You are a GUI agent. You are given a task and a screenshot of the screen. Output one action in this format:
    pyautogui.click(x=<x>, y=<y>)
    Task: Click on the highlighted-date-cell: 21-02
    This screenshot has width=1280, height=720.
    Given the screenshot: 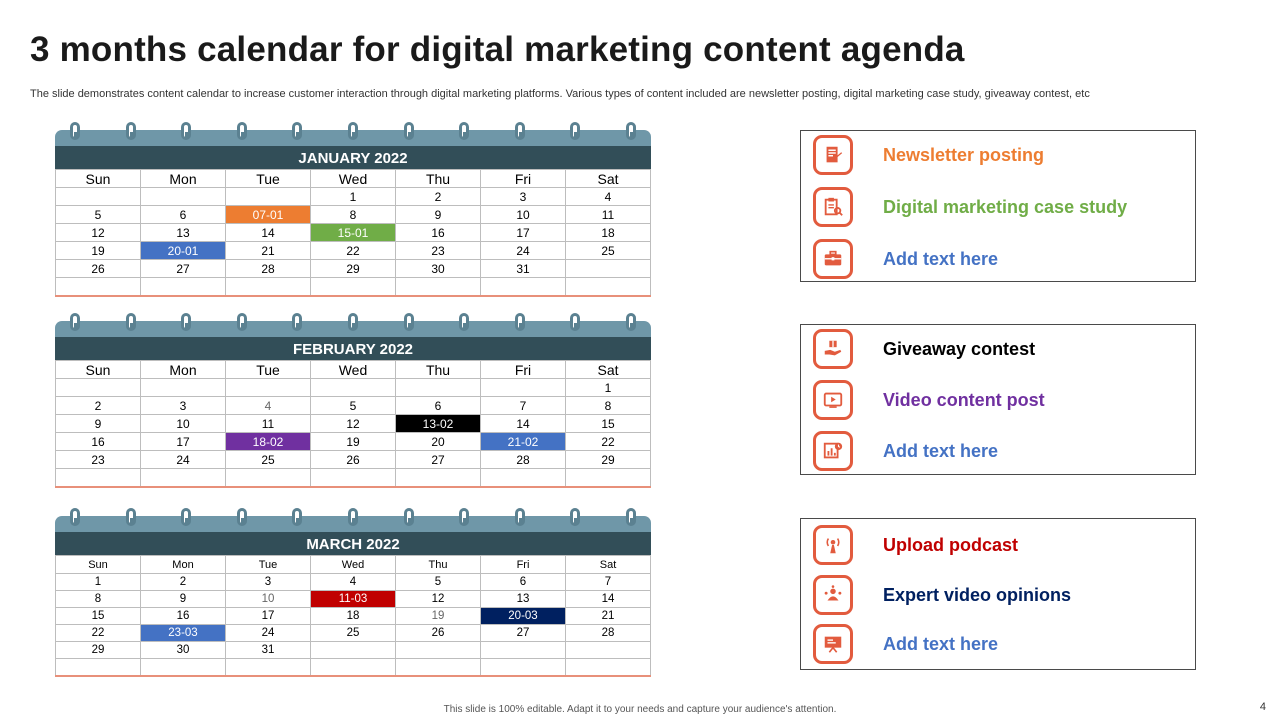 What is the action you would take?
    pyautogui.click(x=523, y=441)
    